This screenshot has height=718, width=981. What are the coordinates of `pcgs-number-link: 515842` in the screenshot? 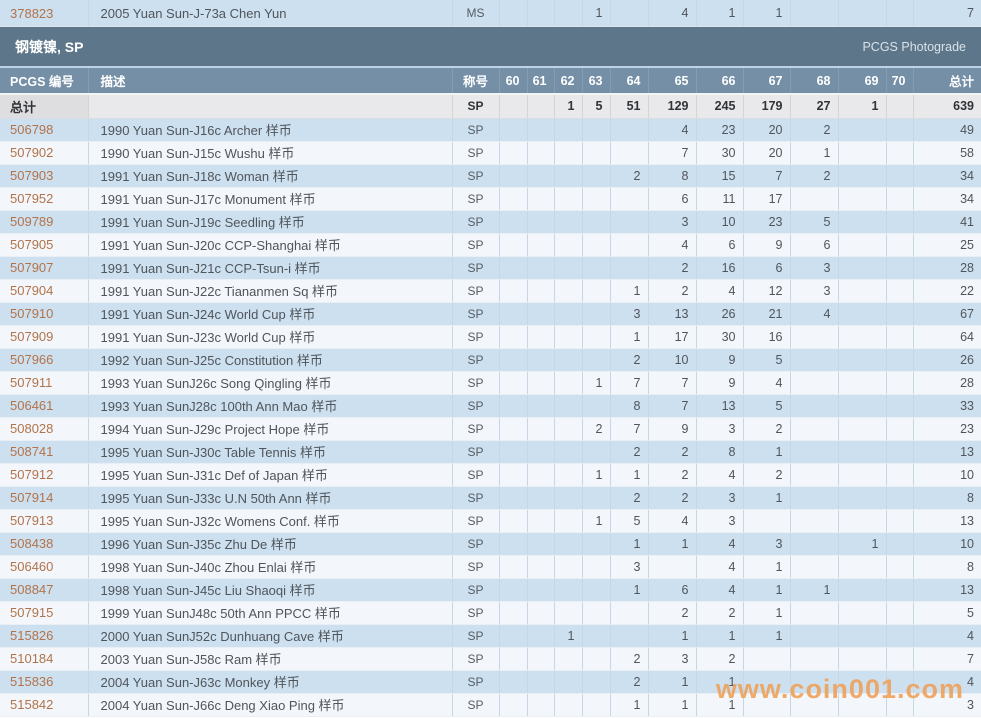 It's located at (44, 705).